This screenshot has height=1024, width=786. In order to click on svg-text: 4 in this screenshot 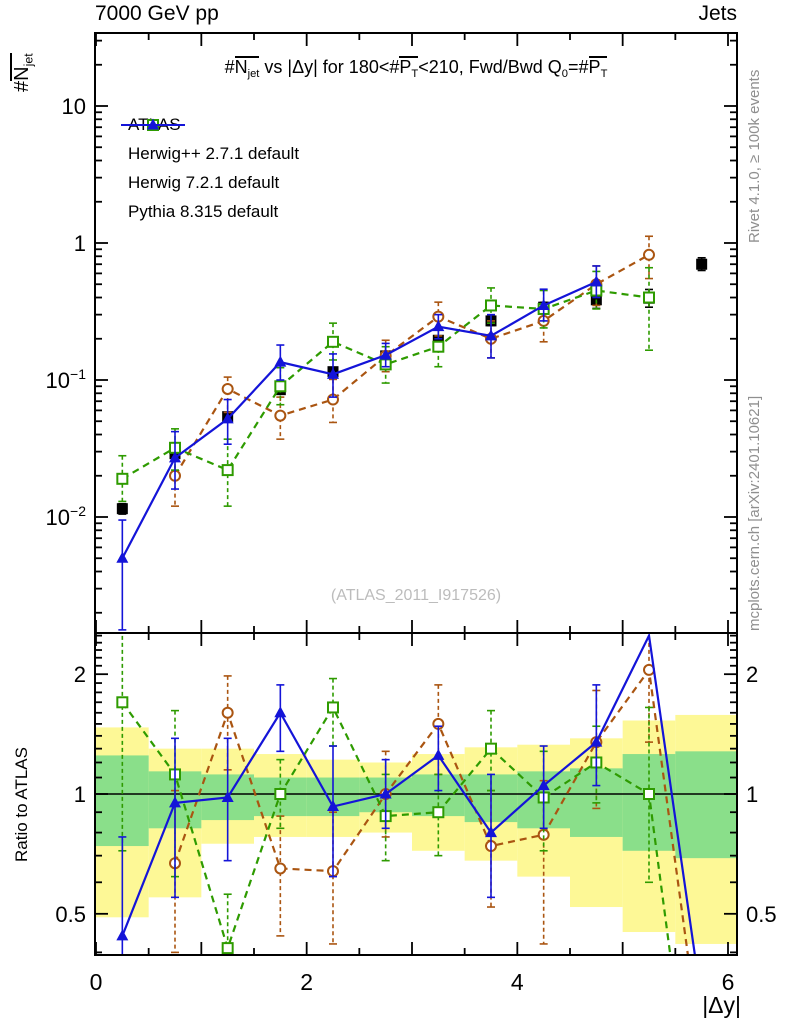, I will do `click(517, 982)`.